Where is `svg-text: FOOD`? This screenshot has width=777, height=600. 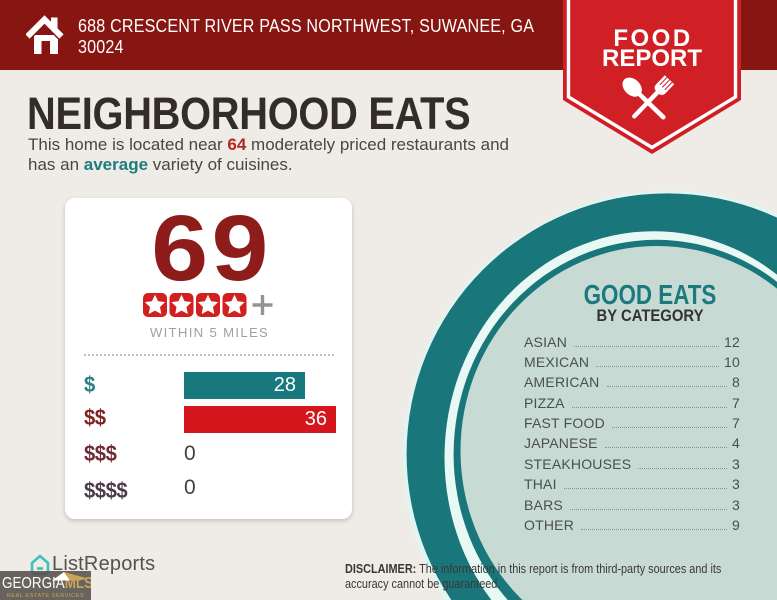
svg-text: FOOD is located at coordinates (652, 38).